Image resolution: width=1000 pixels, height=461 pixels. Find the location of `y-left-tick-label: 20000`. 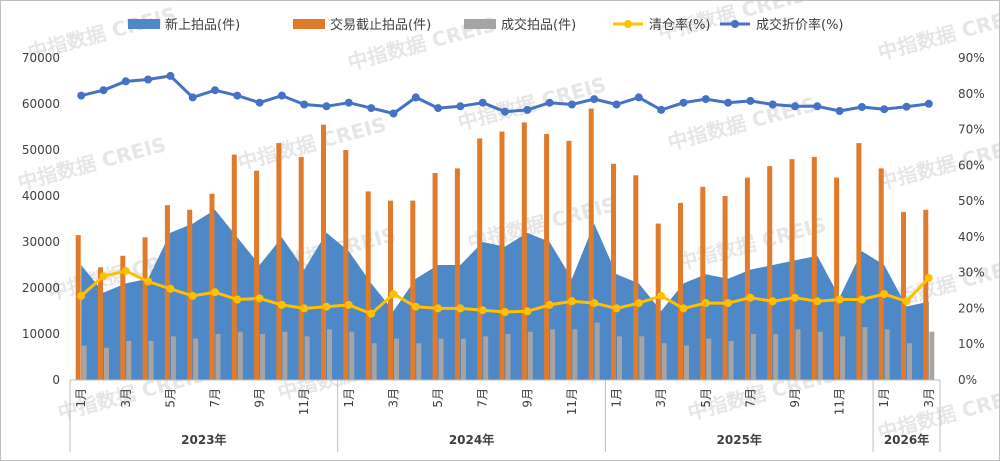

y-left-tick-label: 20000 is located at coordinates (41, 288).